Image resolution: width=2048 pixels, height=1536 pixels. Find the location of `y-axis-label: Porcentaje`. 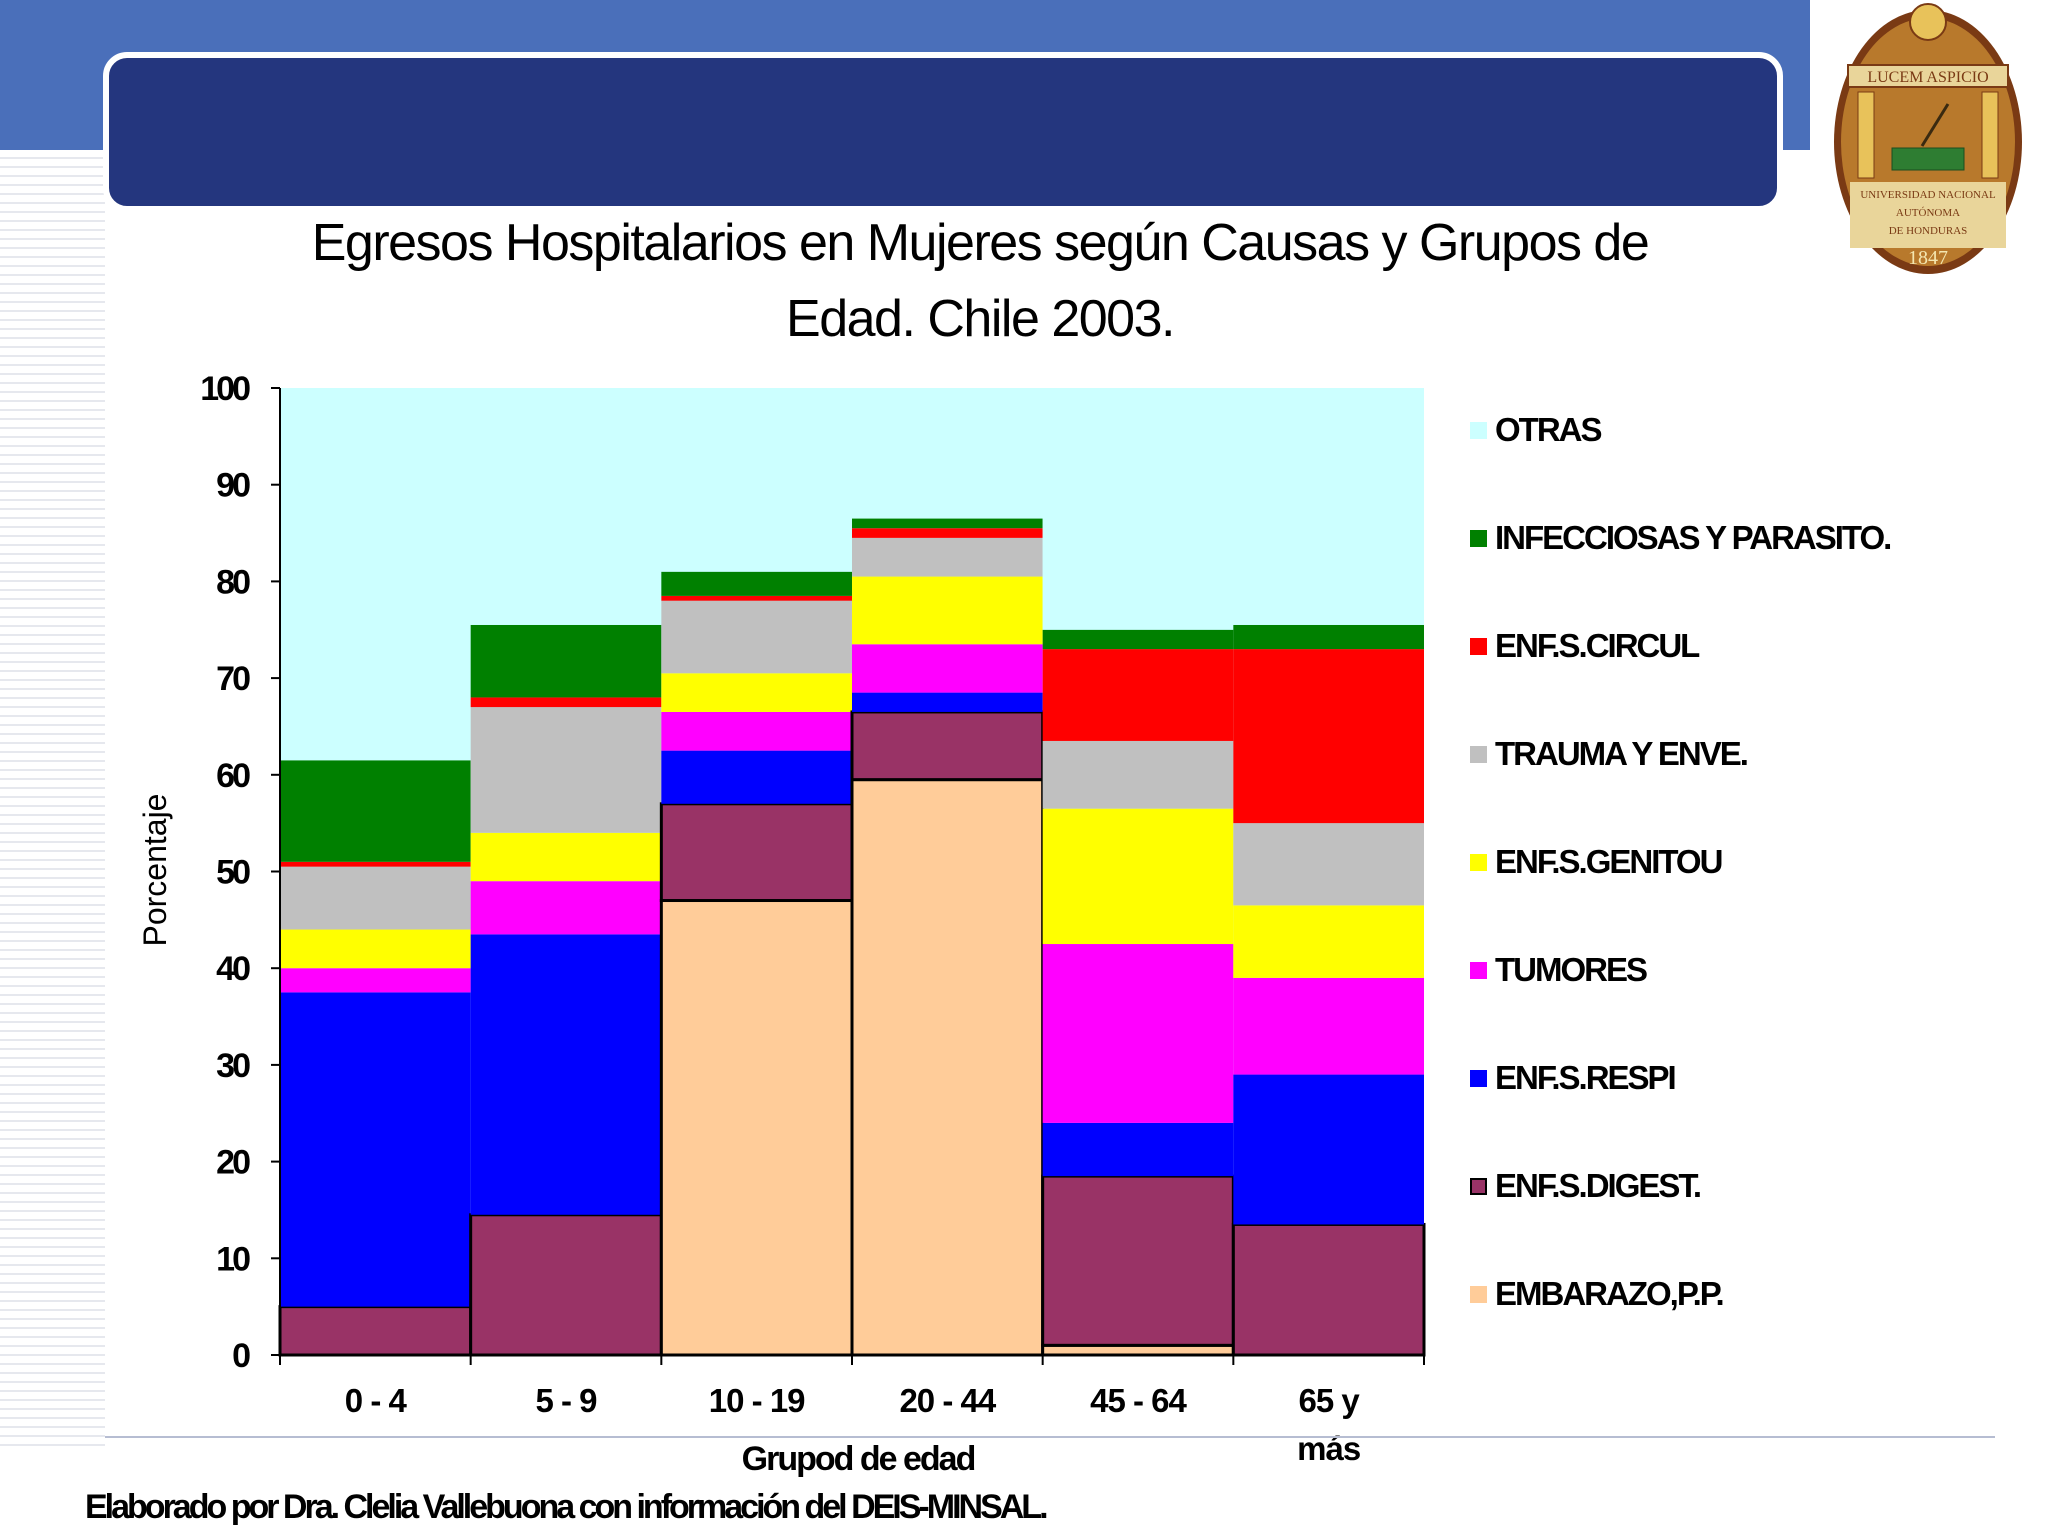

y-axis-label: Porcentaje is located at coordinates (155, 870).